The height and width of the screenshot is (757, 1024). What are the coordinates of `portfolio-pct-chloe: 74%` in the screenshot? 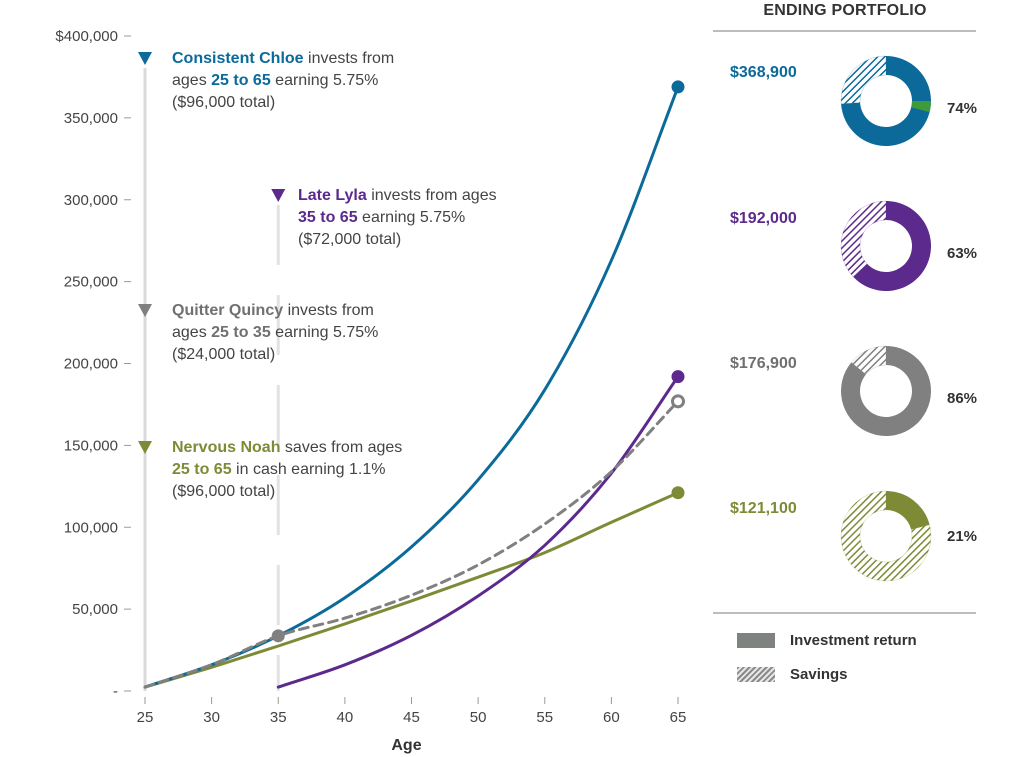 It's located at (962, 108).